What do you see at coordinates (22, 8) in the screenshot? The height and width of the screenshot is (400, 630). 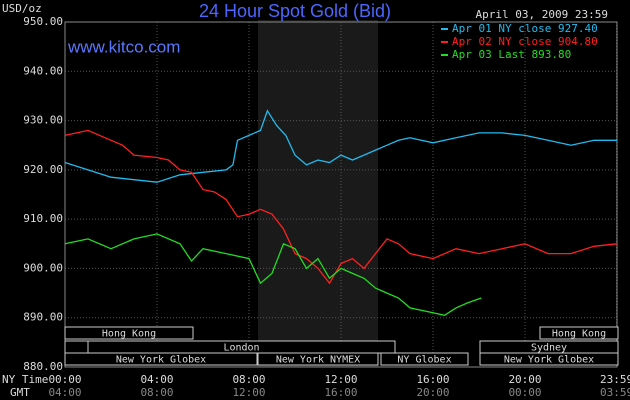 I see `y-axis-unit: USD/oz` at bounding box center [22, 8].